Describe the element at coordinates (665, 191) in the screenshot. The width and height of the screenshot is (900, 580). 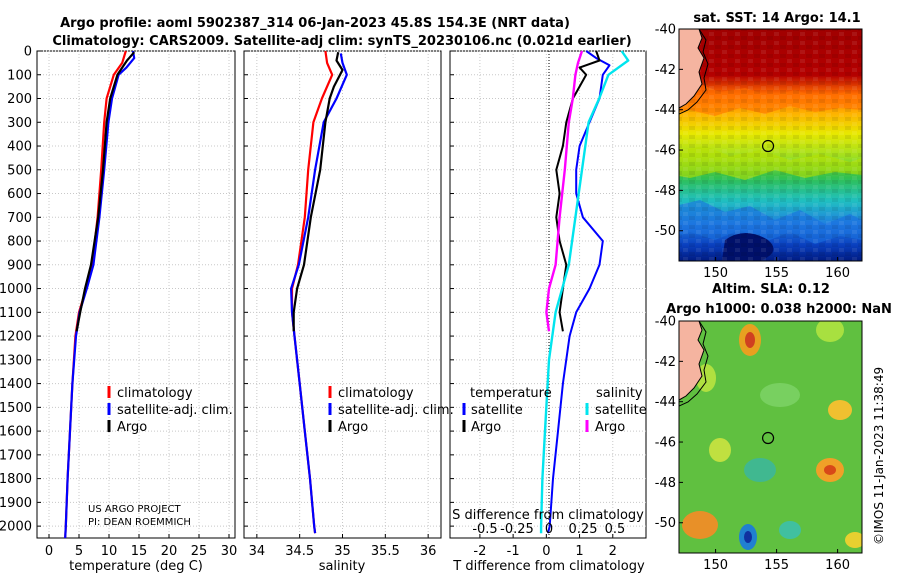
I see `map-lat-label: -48` at that location.